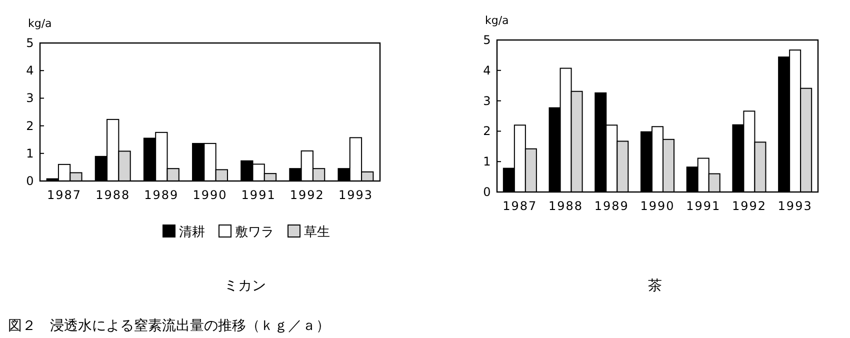 The image size is (850, 338). I want to click on text: ミカン, so click(245, 286).